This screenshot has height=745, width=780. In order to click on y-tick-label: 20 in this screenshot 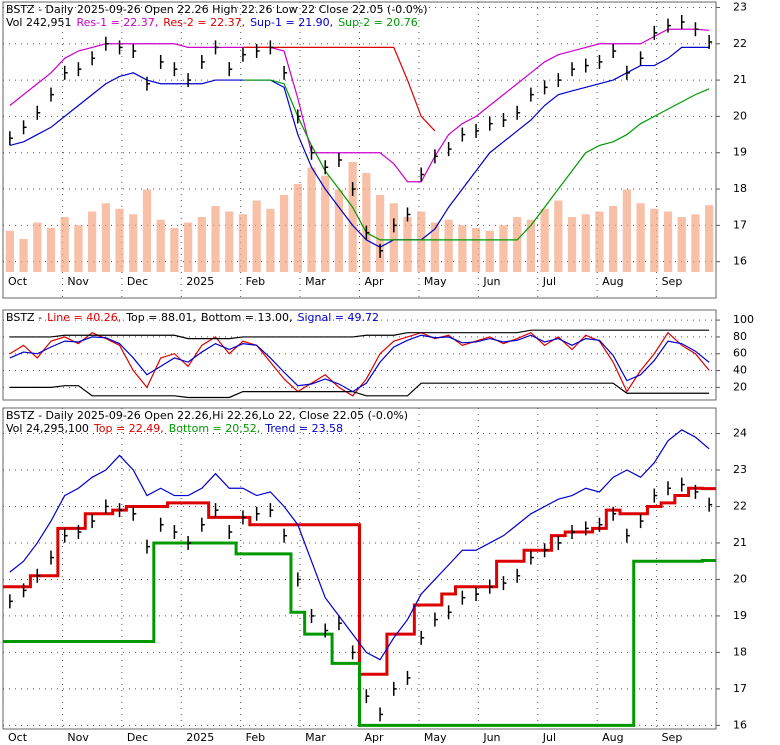, I will do `click(740, 386)`.